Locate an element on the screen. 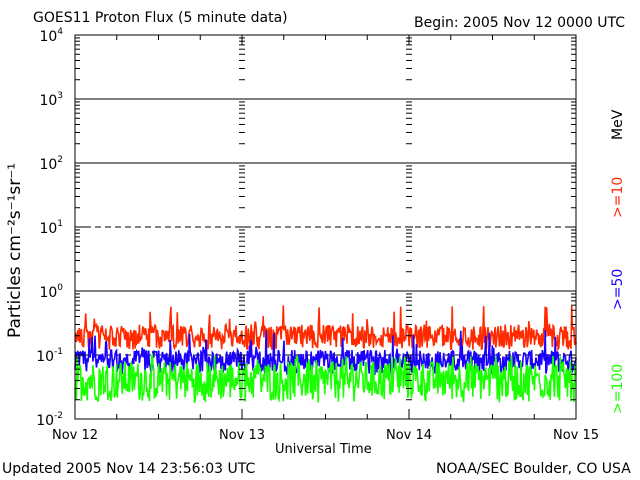 This screenshot has height=480, width=640. chart-title: GOES11 Proton Flux (5 minute data) is located at coordinates (160, 18).